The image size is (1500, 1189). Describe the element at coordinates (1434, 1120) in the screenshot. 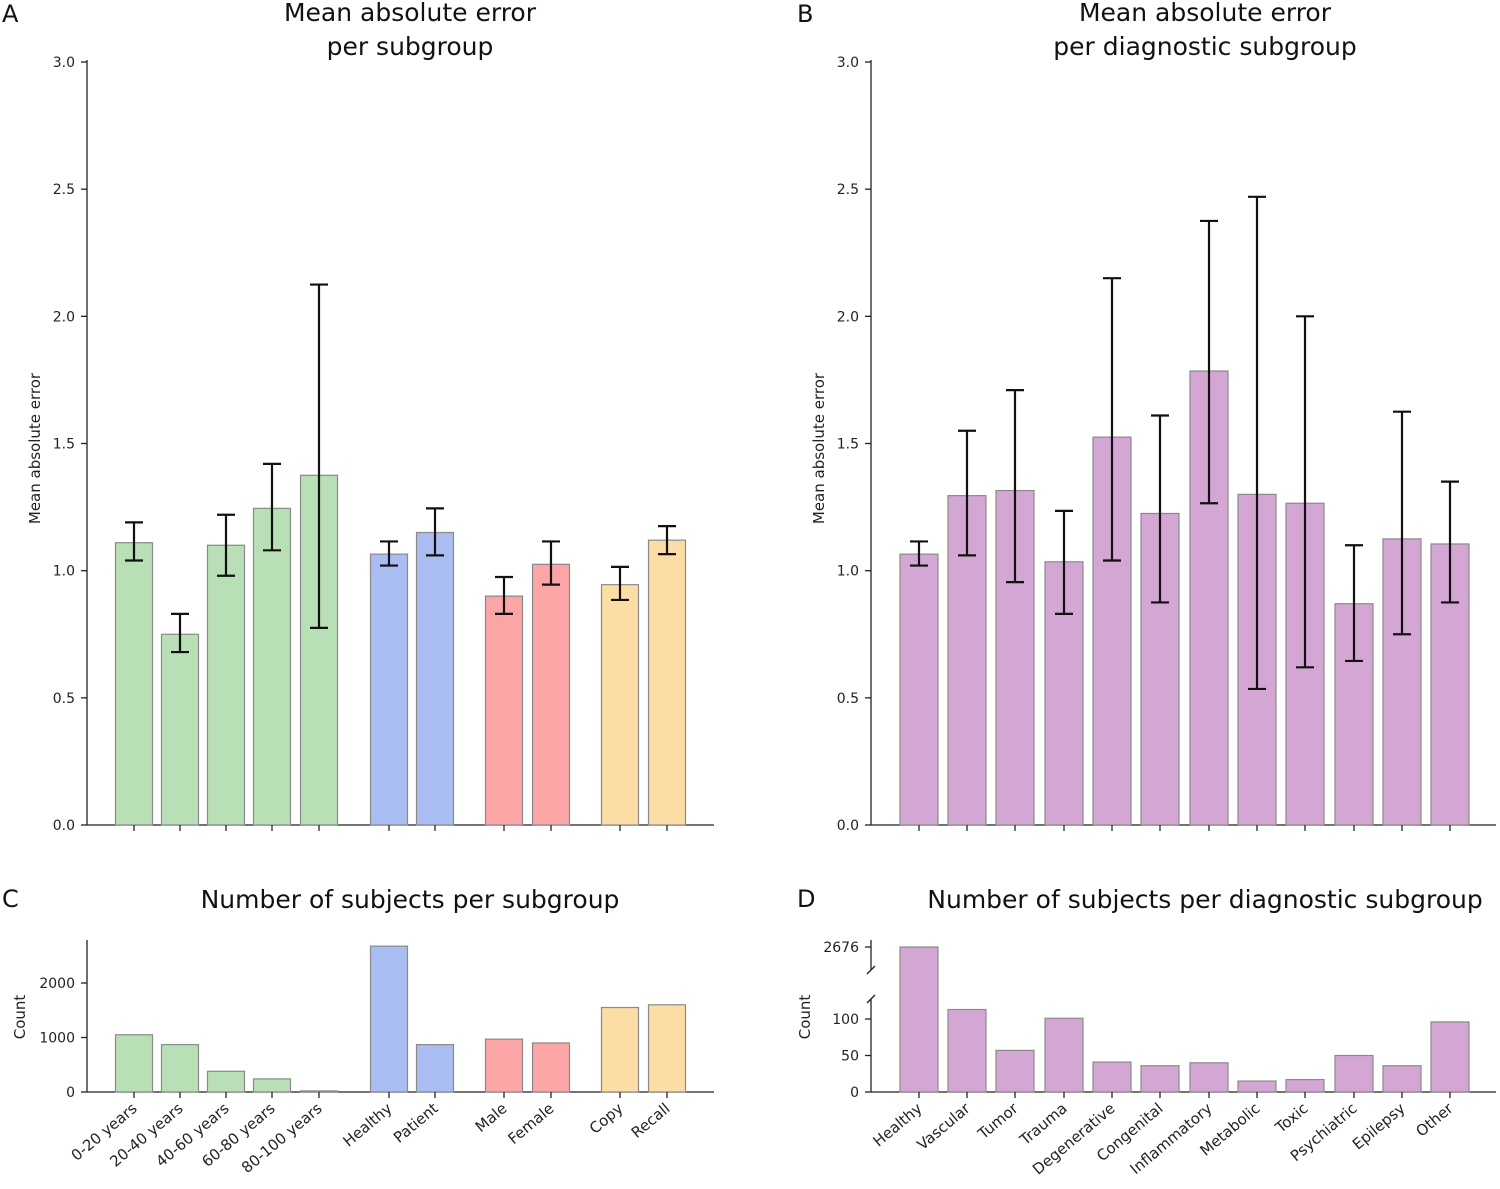

I see `x-tick-label: Other` at that location.